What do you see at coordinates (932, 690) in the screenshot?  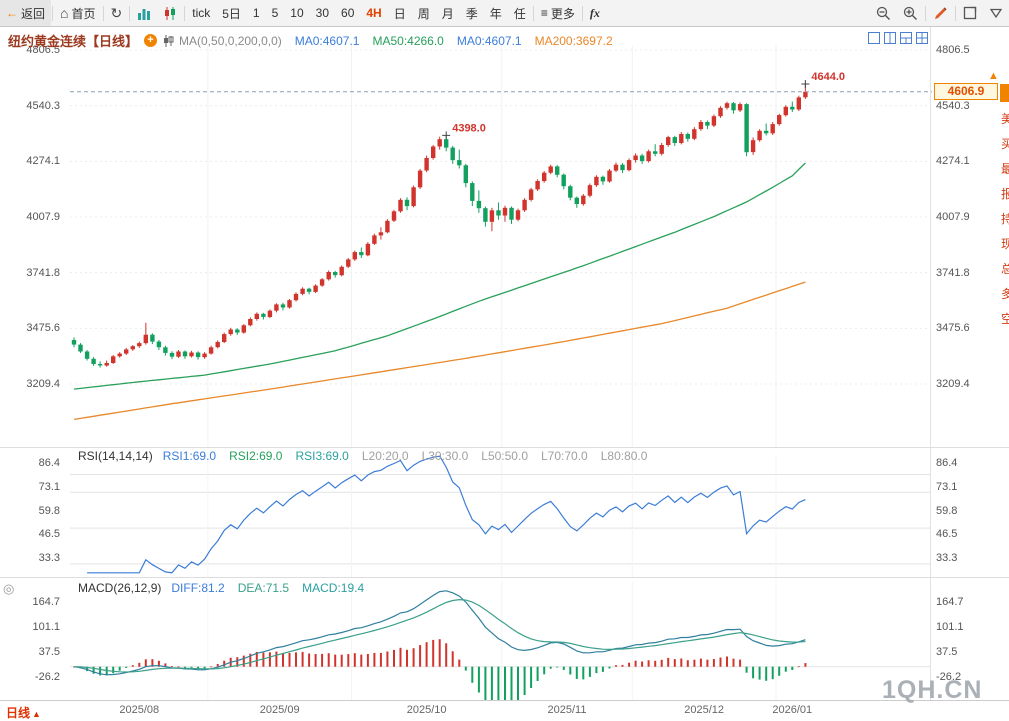 I see `watermark: 1QH.CN` at bounding box center [932, 690].